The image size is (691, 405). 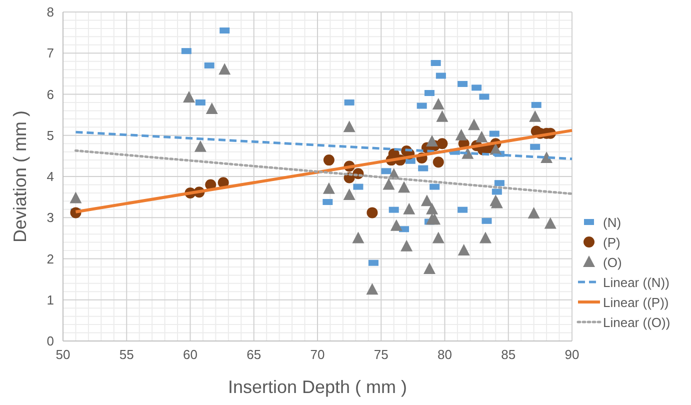 What do you see at coordinates (381, 354) in the screenshot?
I see `x-tick-label: 75` at bounding box center [381, 354].